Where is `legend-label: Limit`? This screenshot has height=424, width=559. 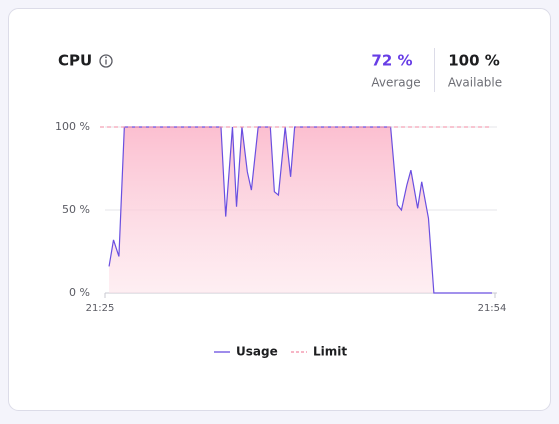 legend-label: Limit is located at coordinates (330, 352).